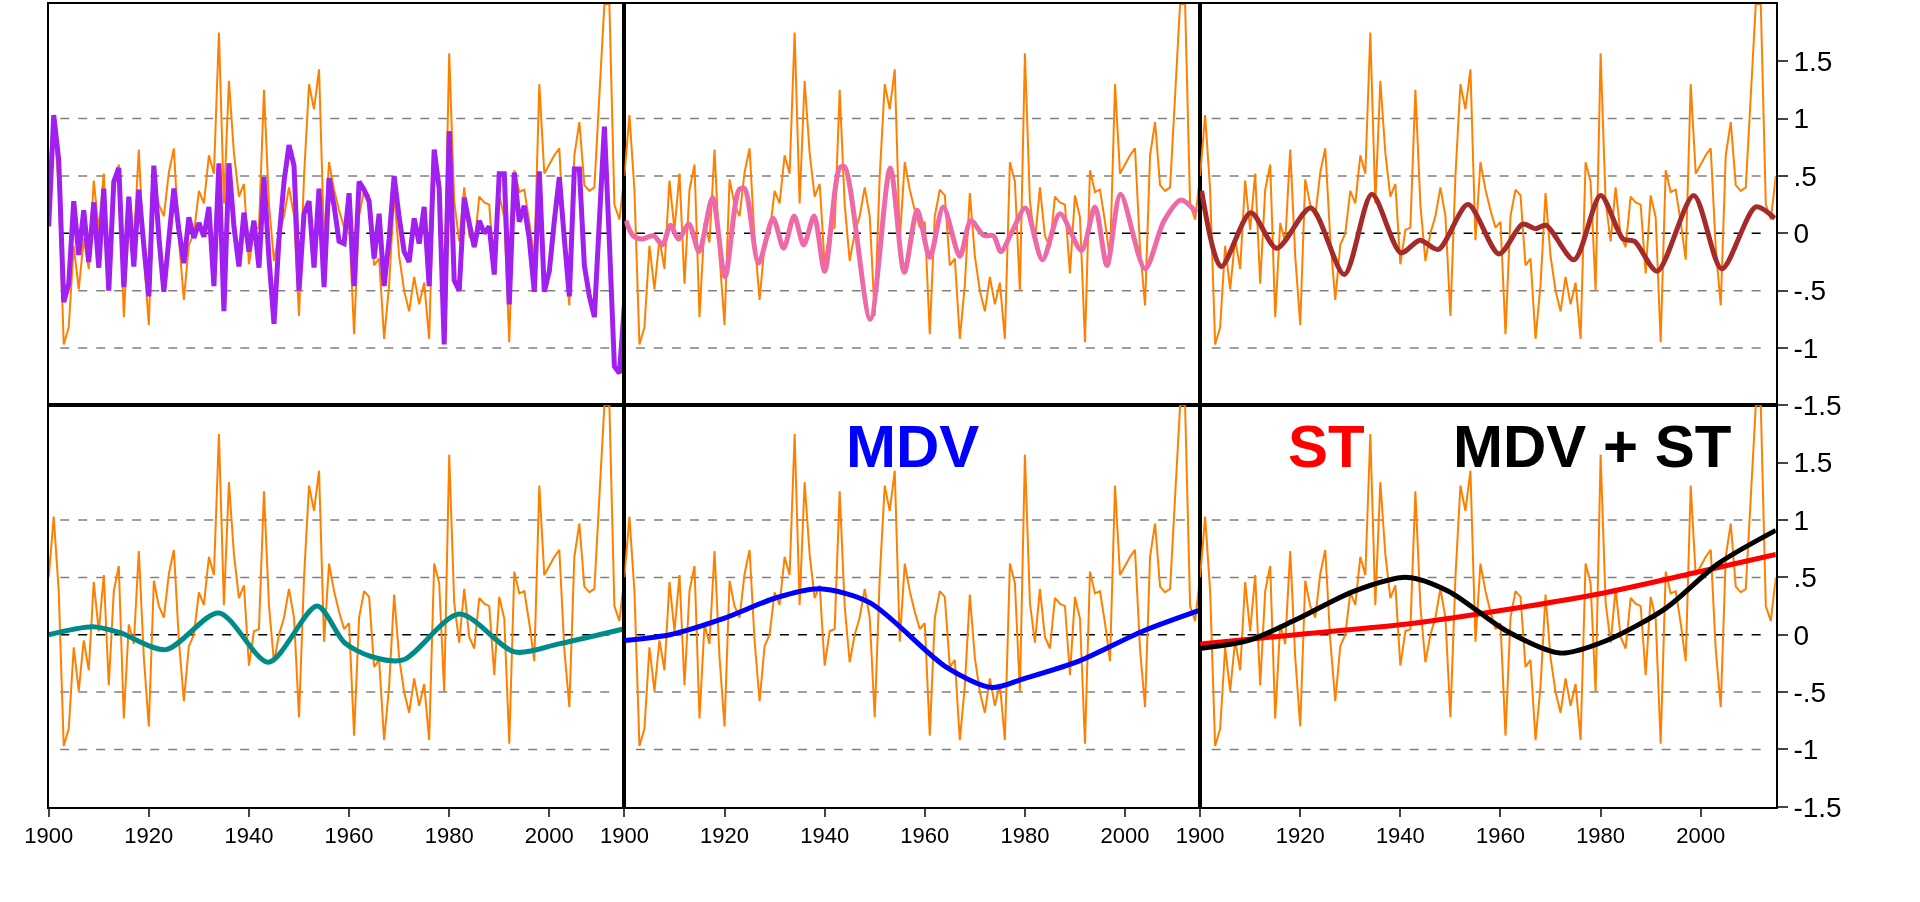 The image size is (1920, 902). Describe the element at coordinates (1326, 446) in the screenshot. I see `text: ST` at that location.